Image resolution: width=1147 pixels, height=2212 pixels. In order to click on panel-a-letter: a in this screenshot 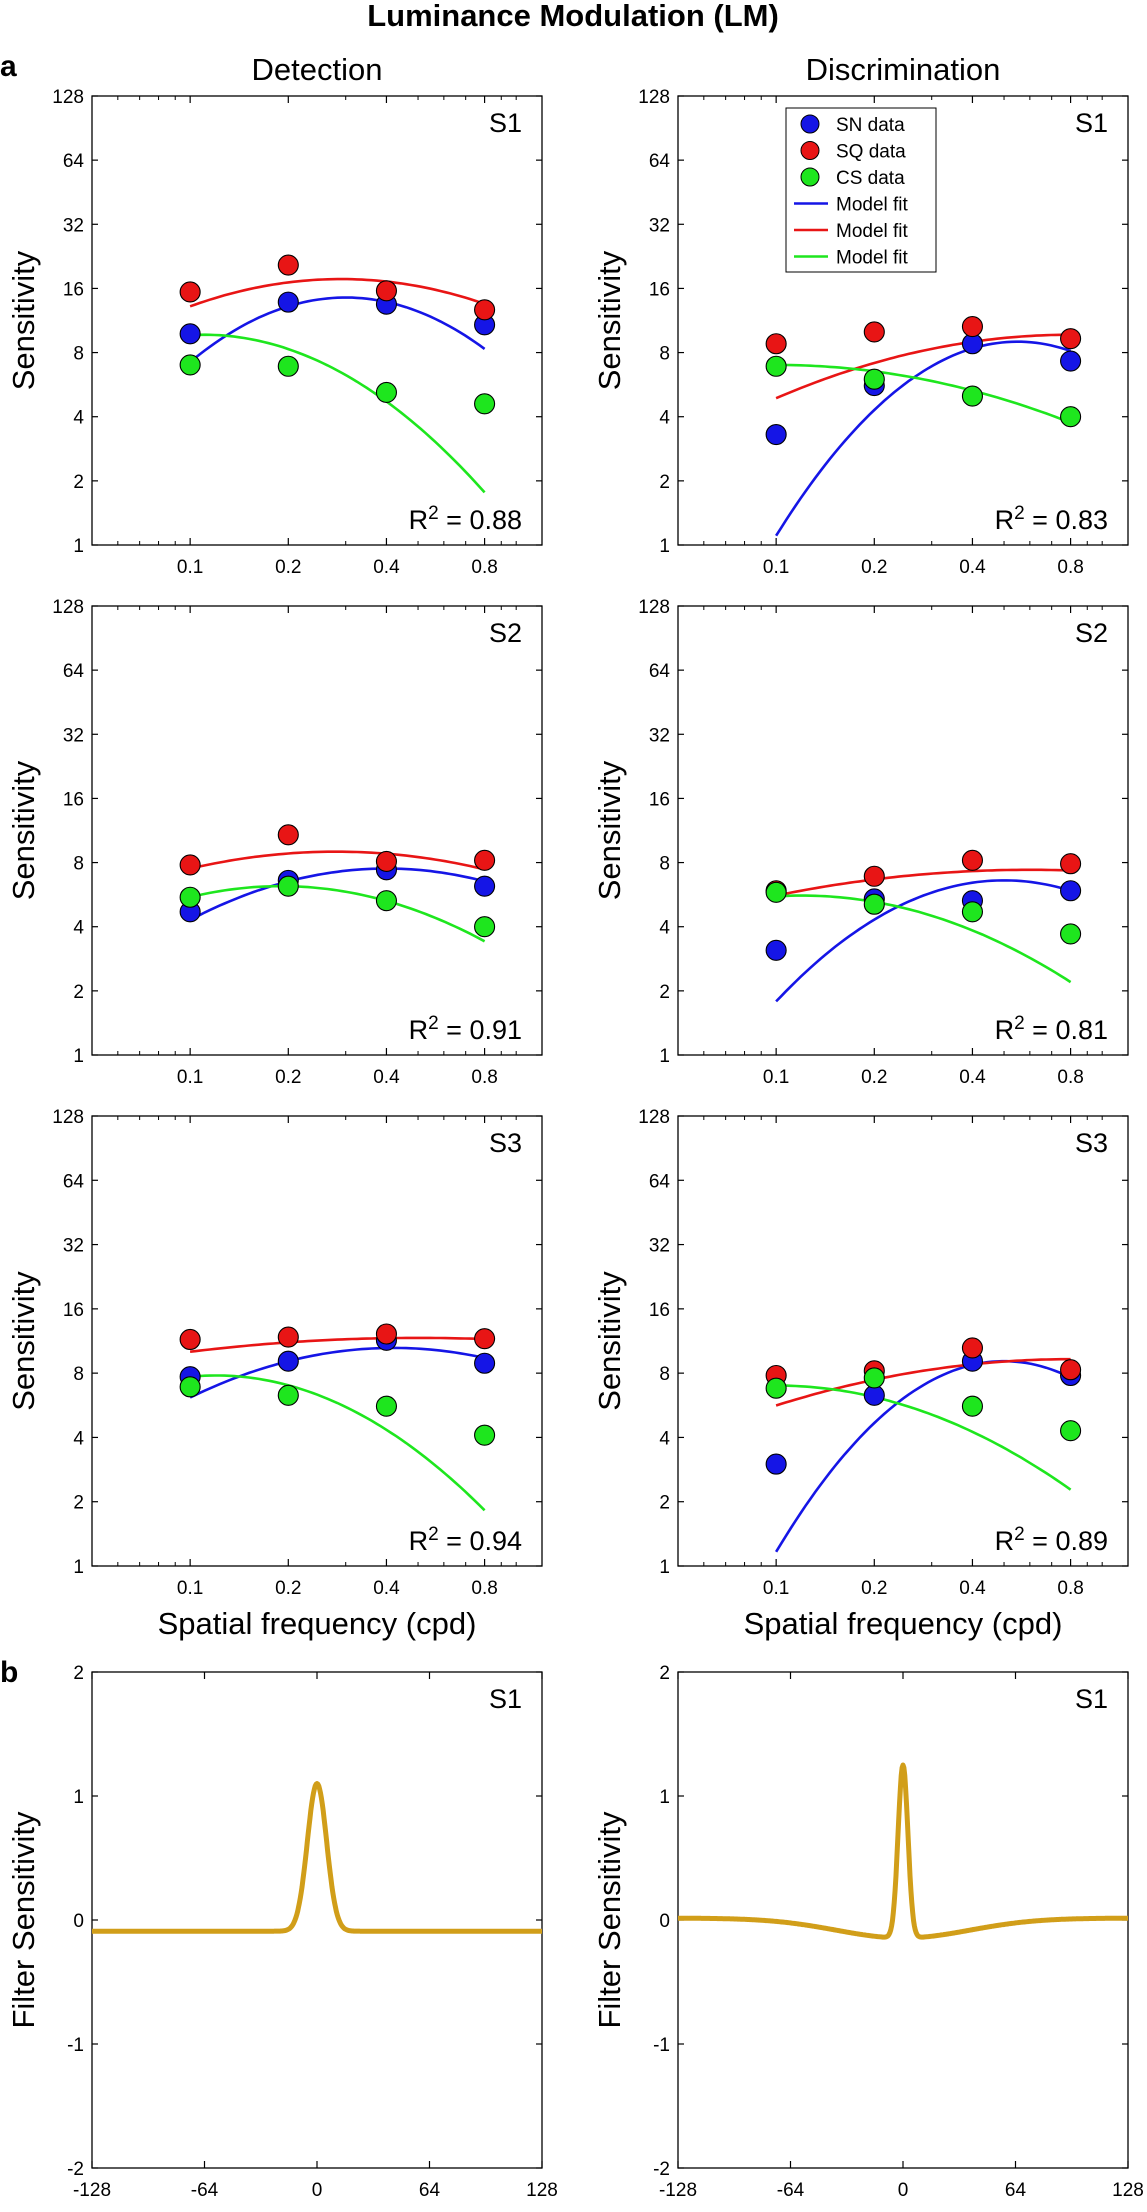, I will do `click(8, 66)`.